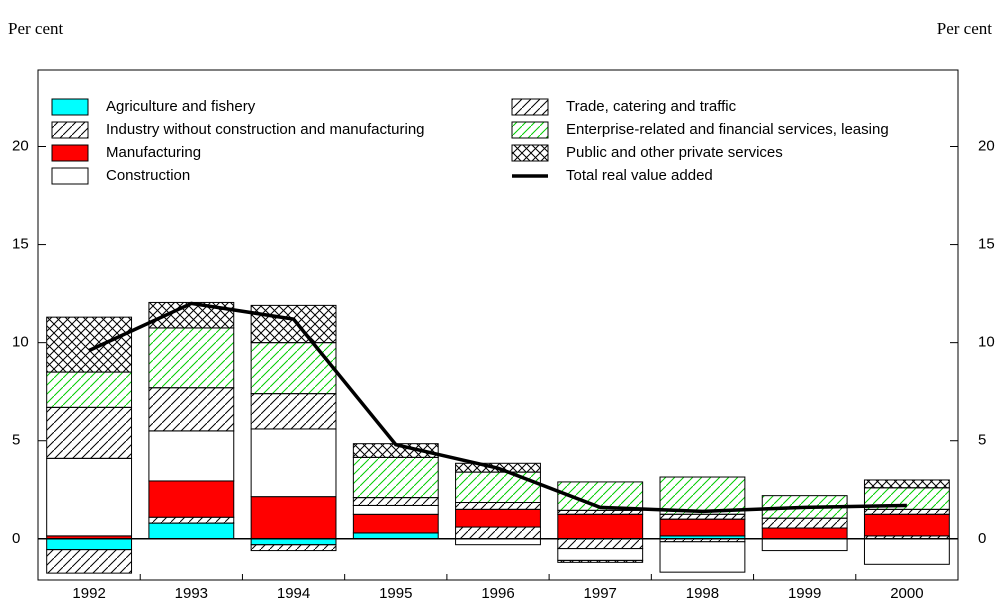 The height and width of the screenshot is (603, 998). I want to click on legend-label: Public and other private services, so click(674, 152).